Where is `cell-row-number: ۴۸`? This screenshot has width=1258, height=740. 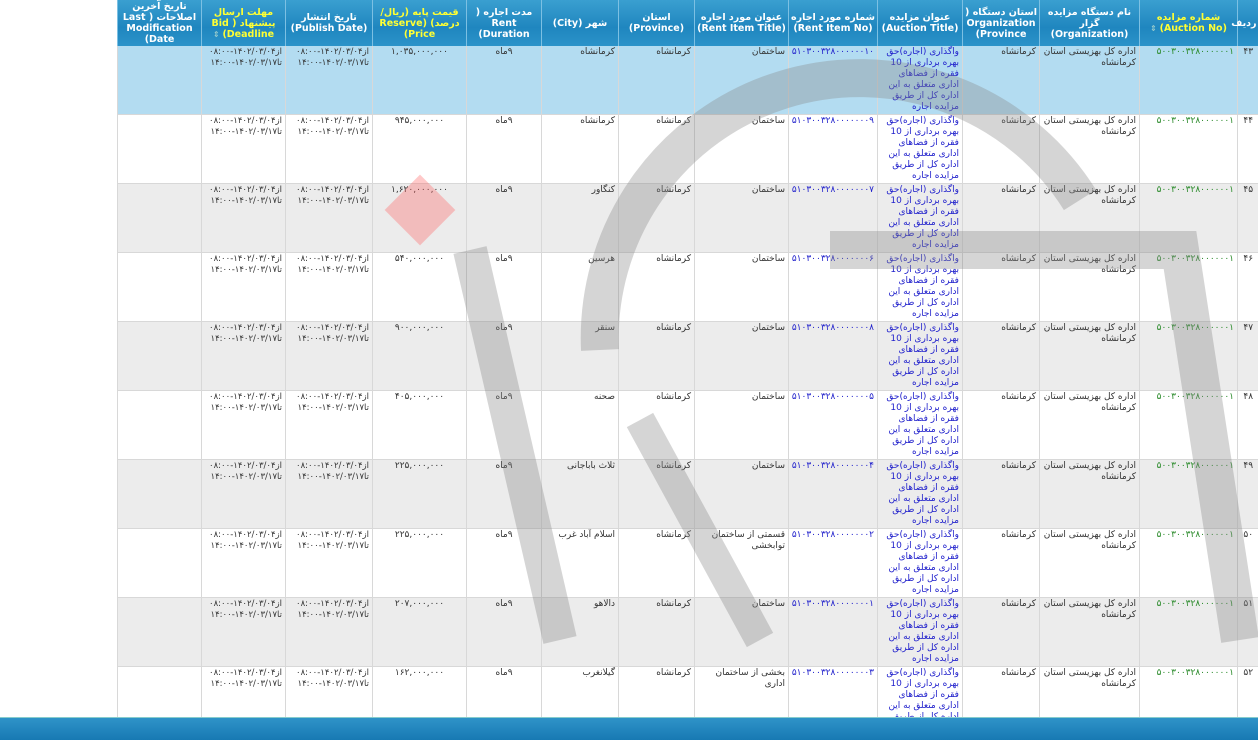
cell-row-number: ۴۸ is located at coordinates (1248, 425).